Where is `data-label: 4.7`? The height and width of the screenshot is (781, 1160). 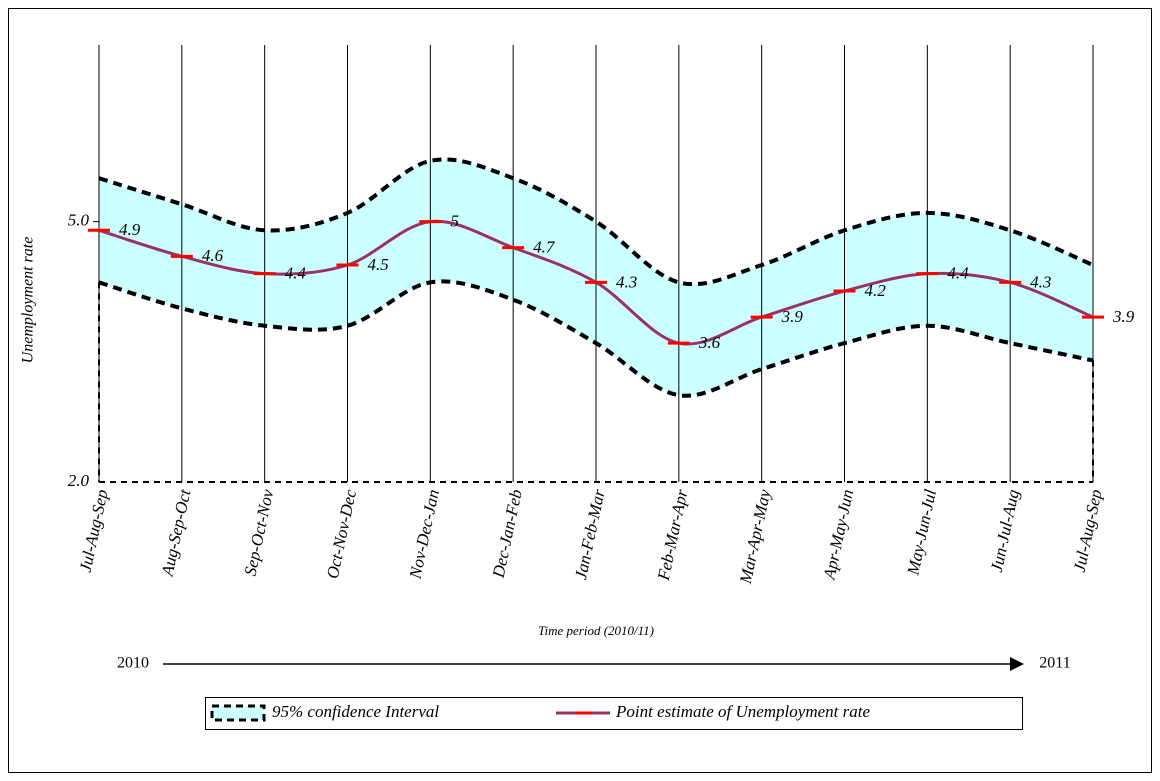 data-label: 4.7 is located at coordinates (544, 247).